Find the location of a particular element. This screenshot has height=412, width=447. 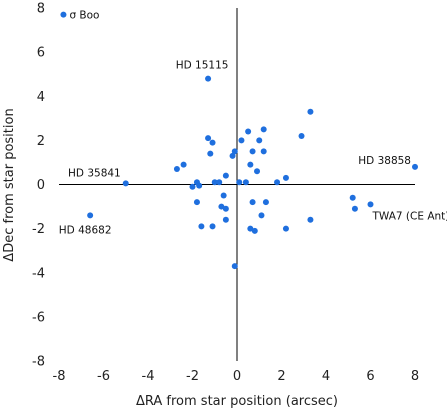

x-axis-title: ΔRA from star position (arcsec) is located at coordinates (237, 401).